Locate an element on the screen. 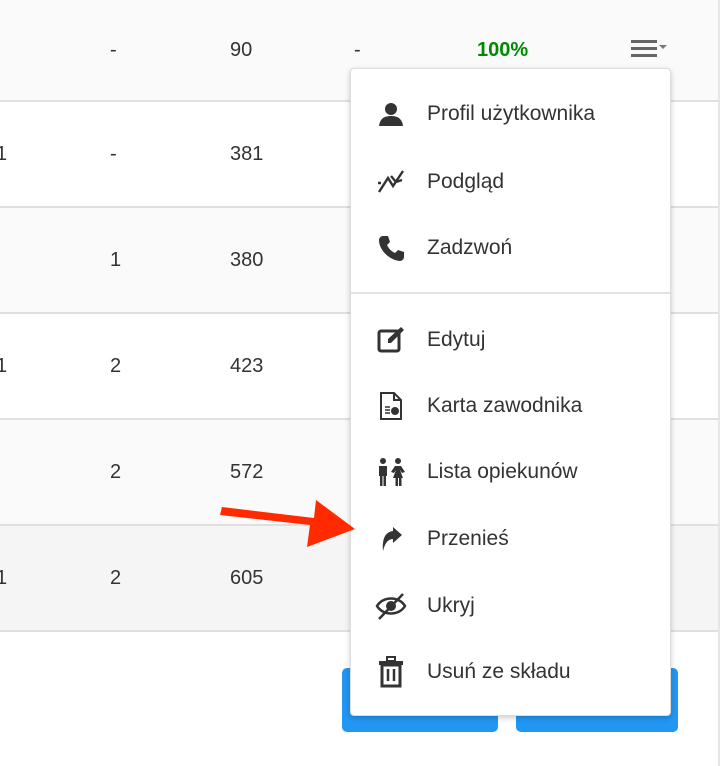 The width and height of the screenshot is (726, 766). menu-item-label: Lista opiekunów is located at coordinates (502, 471).